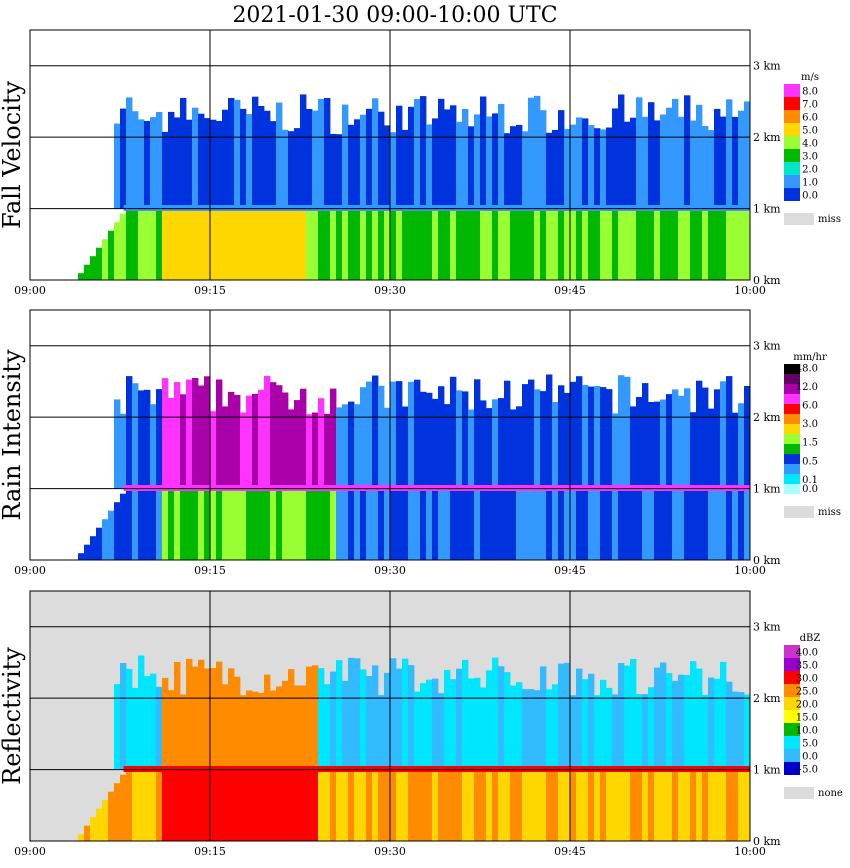 The image size is (850, 868). Describe the element at coordinates (30, 851) in the screenshot. I see `x-tick-label: 09:00` at that location.